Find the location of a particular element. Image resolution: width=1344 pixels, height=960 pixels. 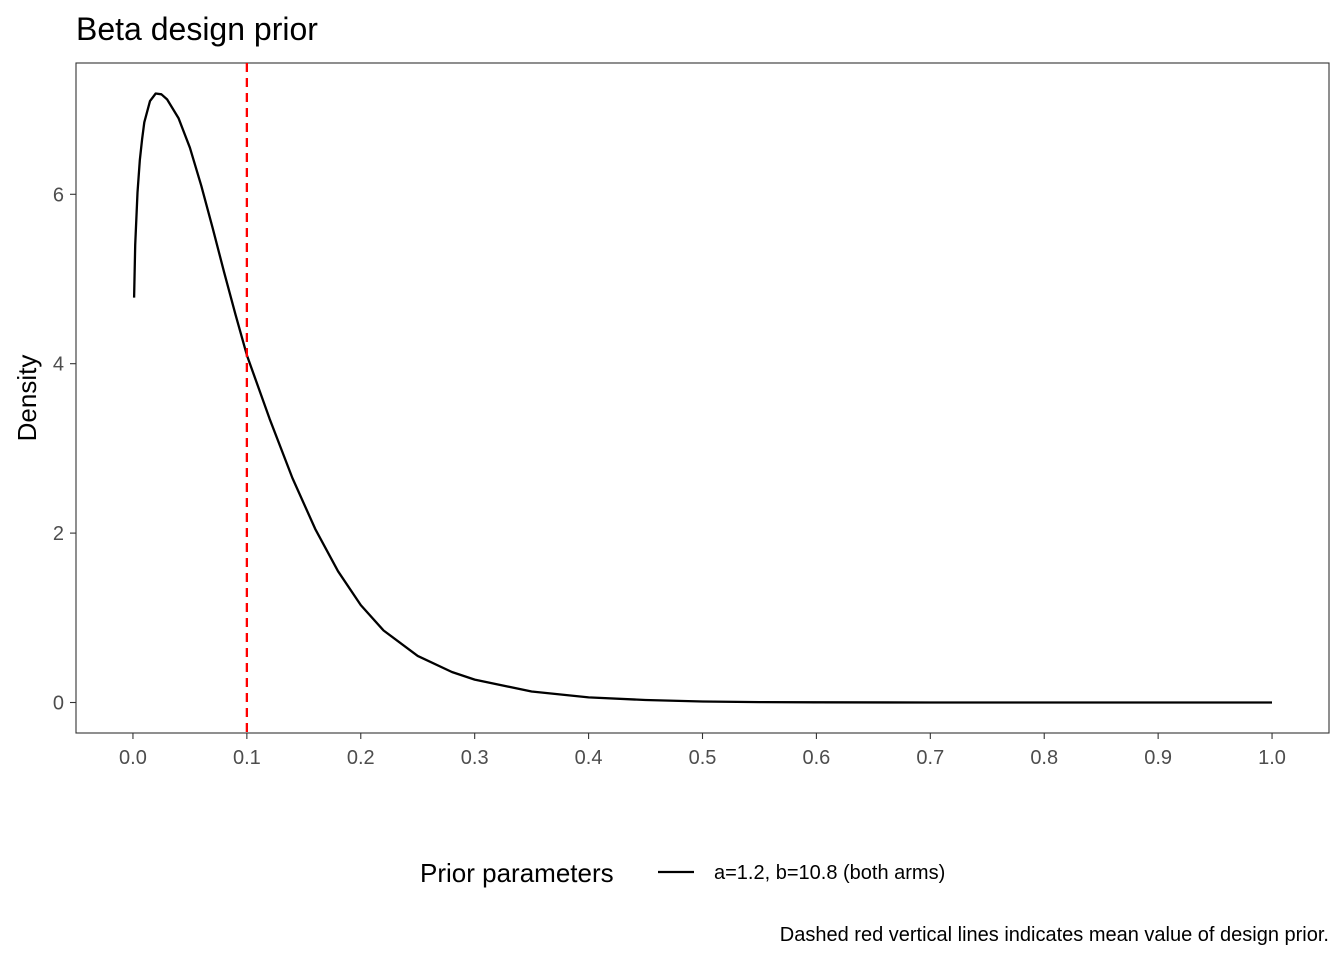

x-tick-label: 0.4 is located at coordinates (589, 758).